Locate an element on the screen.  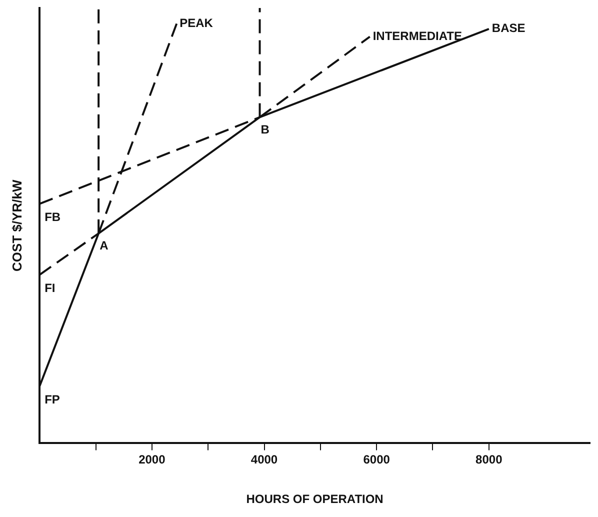
annotation: FI is located at coordinates (50, 288).